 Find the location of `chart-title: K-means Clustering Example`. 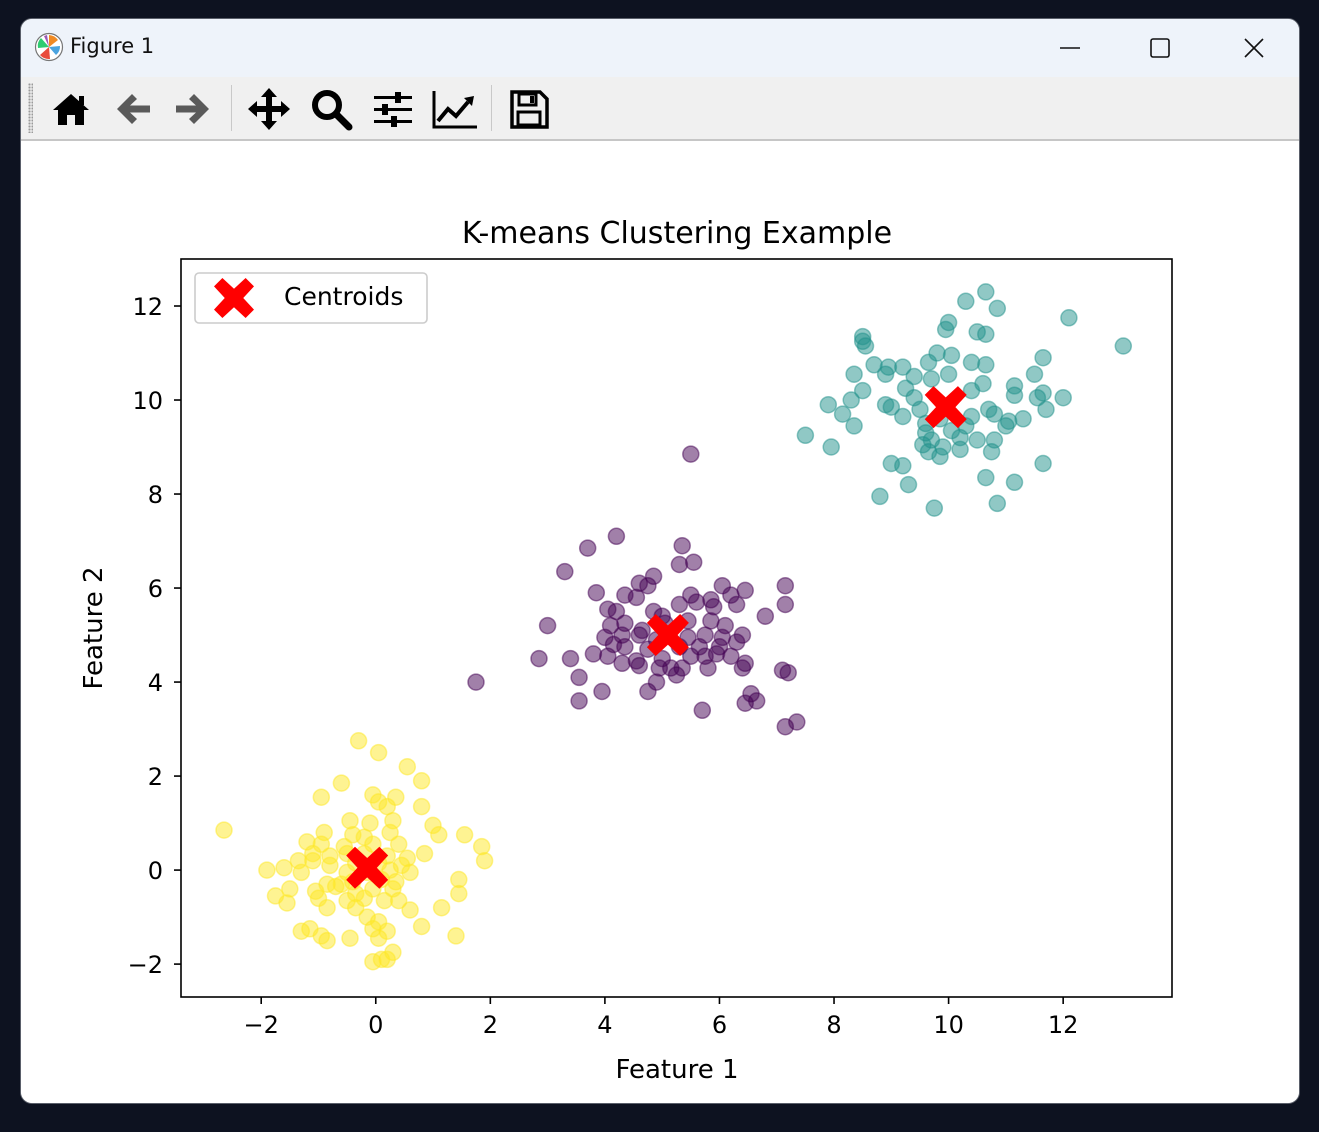

chart-title: K-means Clustering Example is located at coordinates (677, 233).